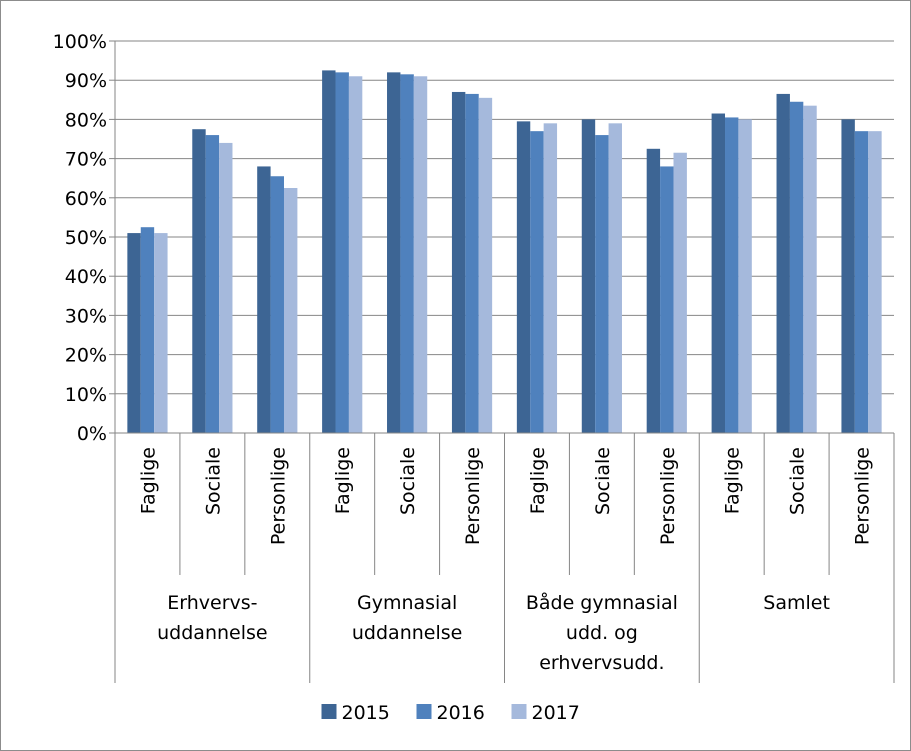 The width and height of the screenshot is (911, 751). I want to click on y-tick-label: 20%, so click(86, 356).